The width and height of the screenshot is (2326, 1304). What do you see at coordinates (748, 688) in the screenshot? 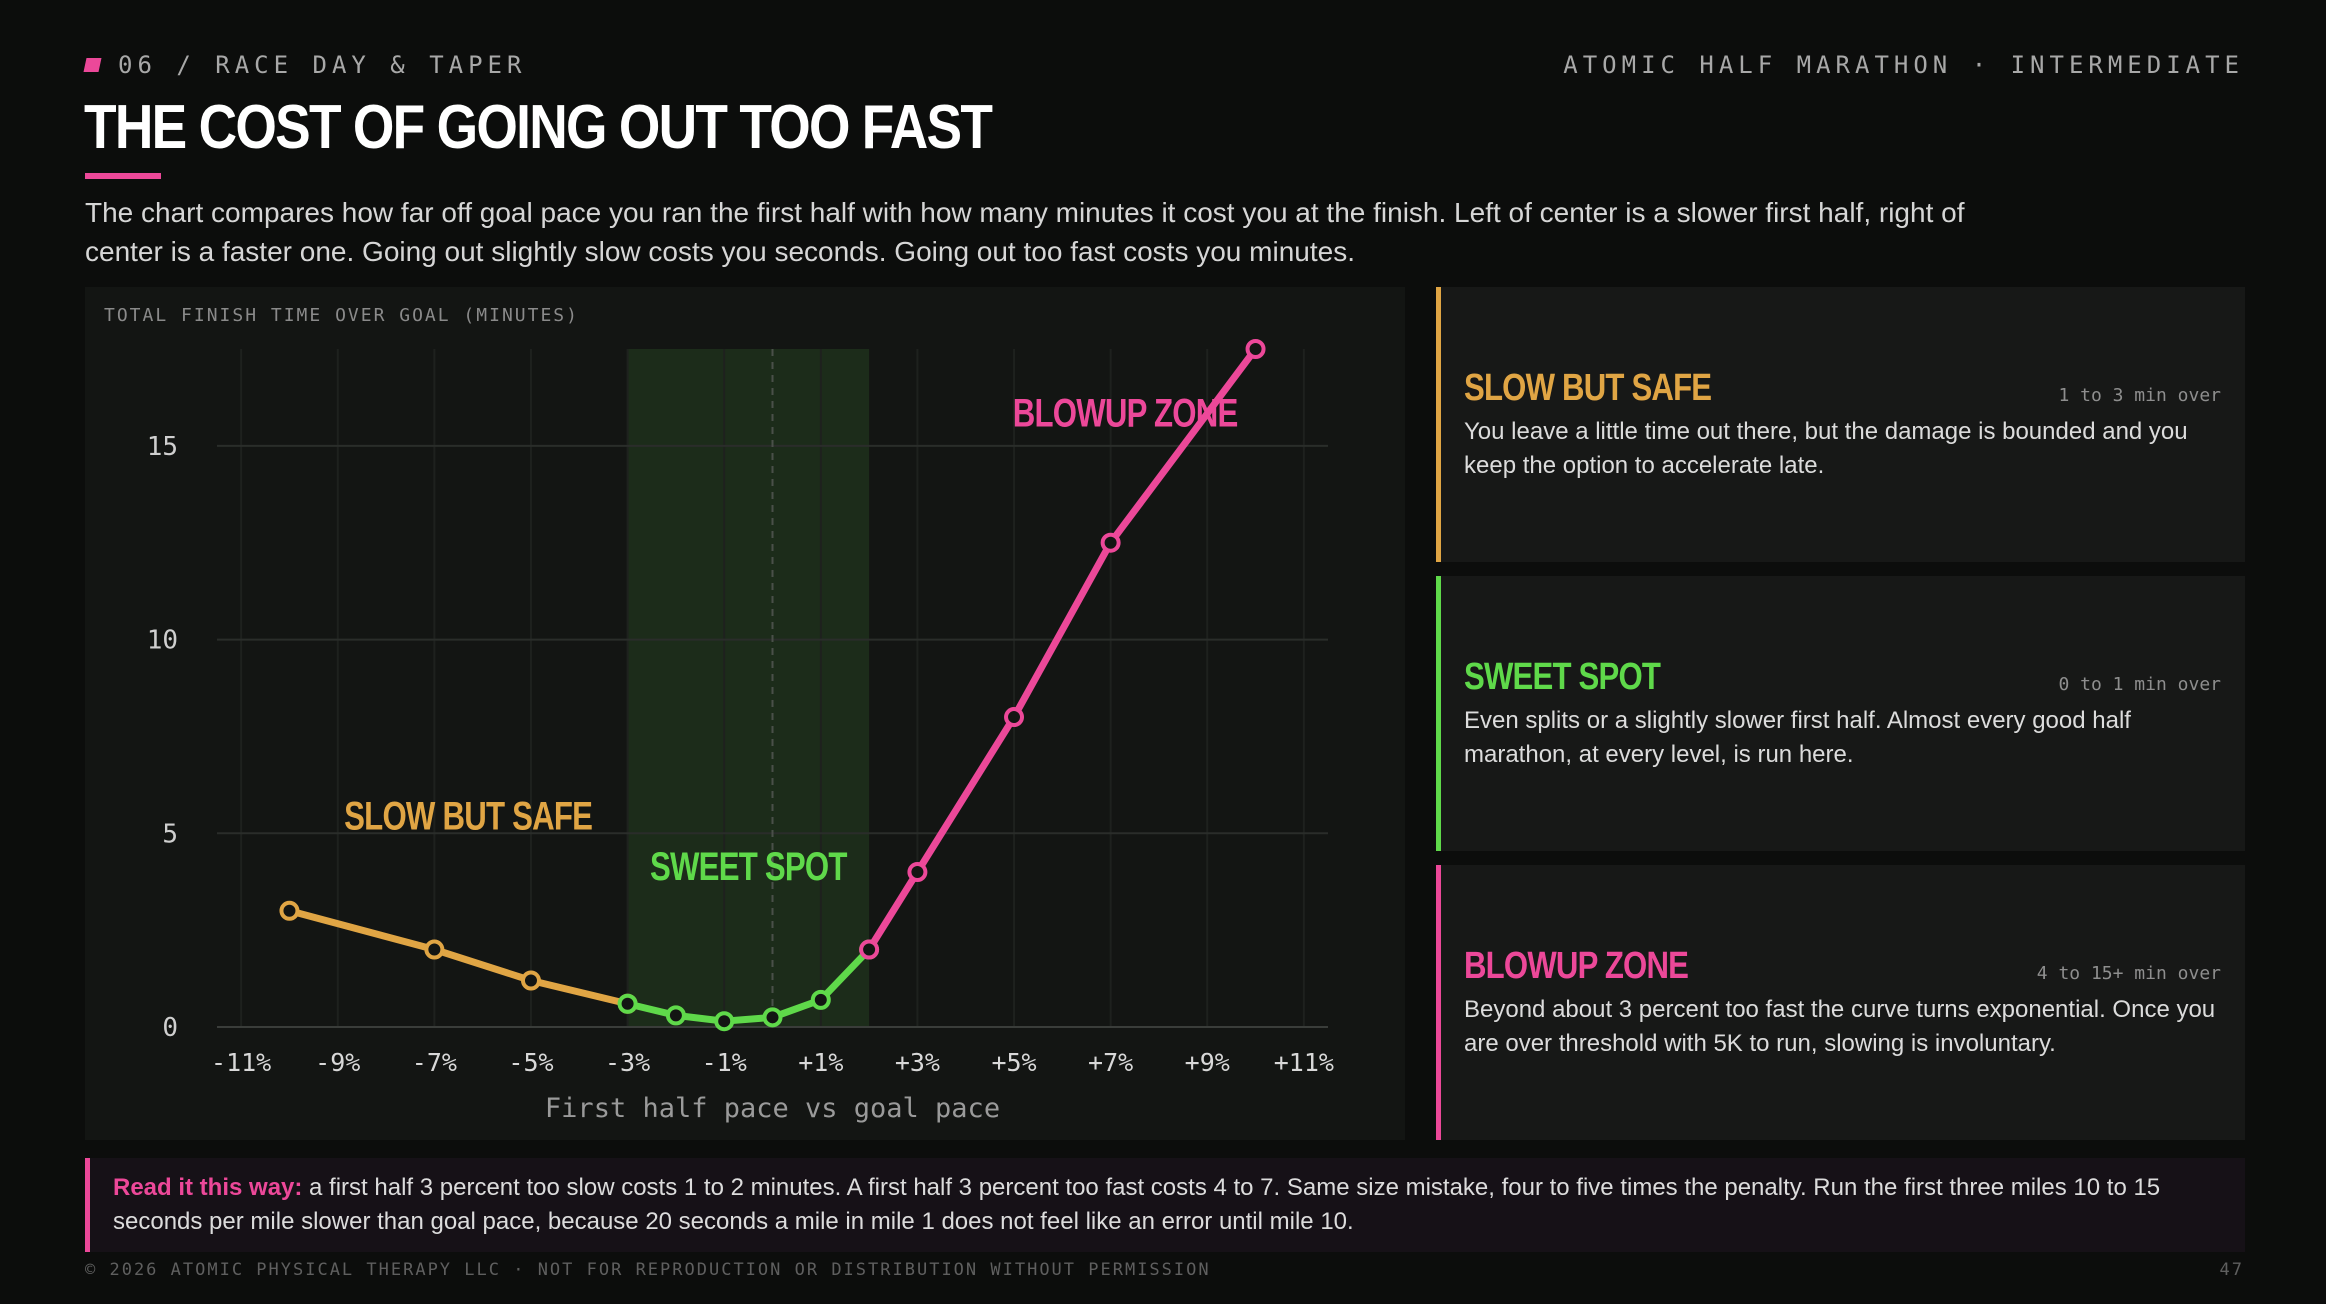
I see `sweet-spot-band` at bounding box center [748, 688].